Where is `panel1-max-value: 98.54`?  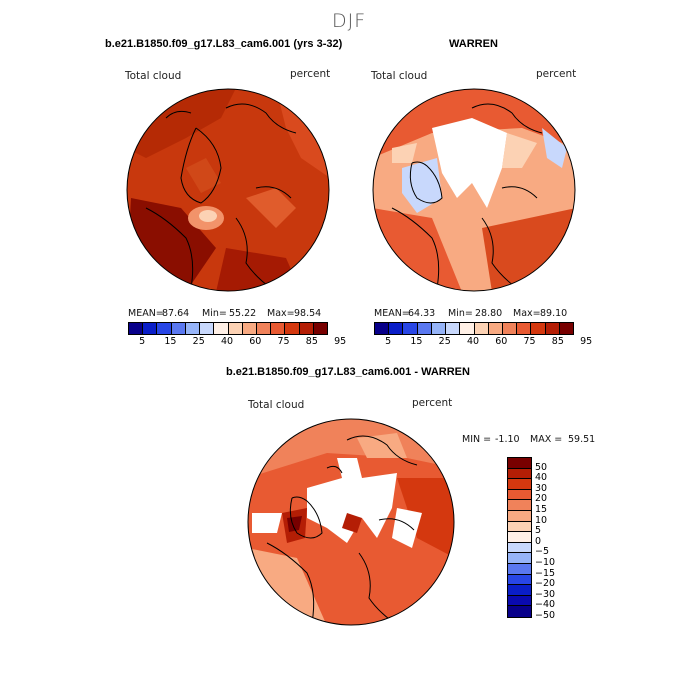 panel1-max-value: 98.54 is located at coordinates (308, 313).